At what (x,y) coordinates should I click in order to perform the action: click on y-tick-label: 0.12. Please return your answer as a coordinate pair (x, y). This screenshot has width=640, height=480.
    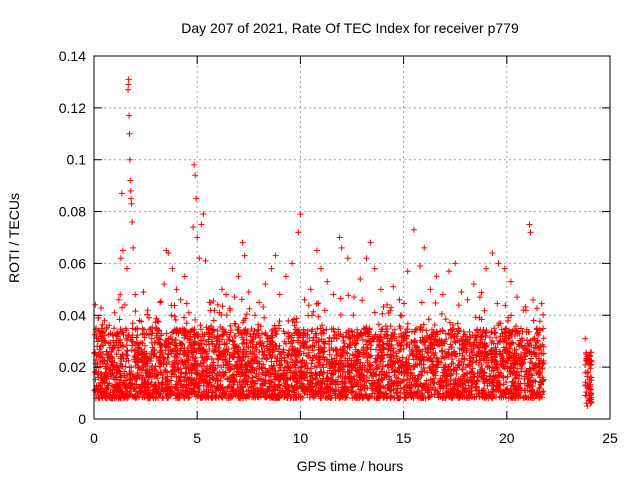
    Looking at the image, I should click on (72, 108).